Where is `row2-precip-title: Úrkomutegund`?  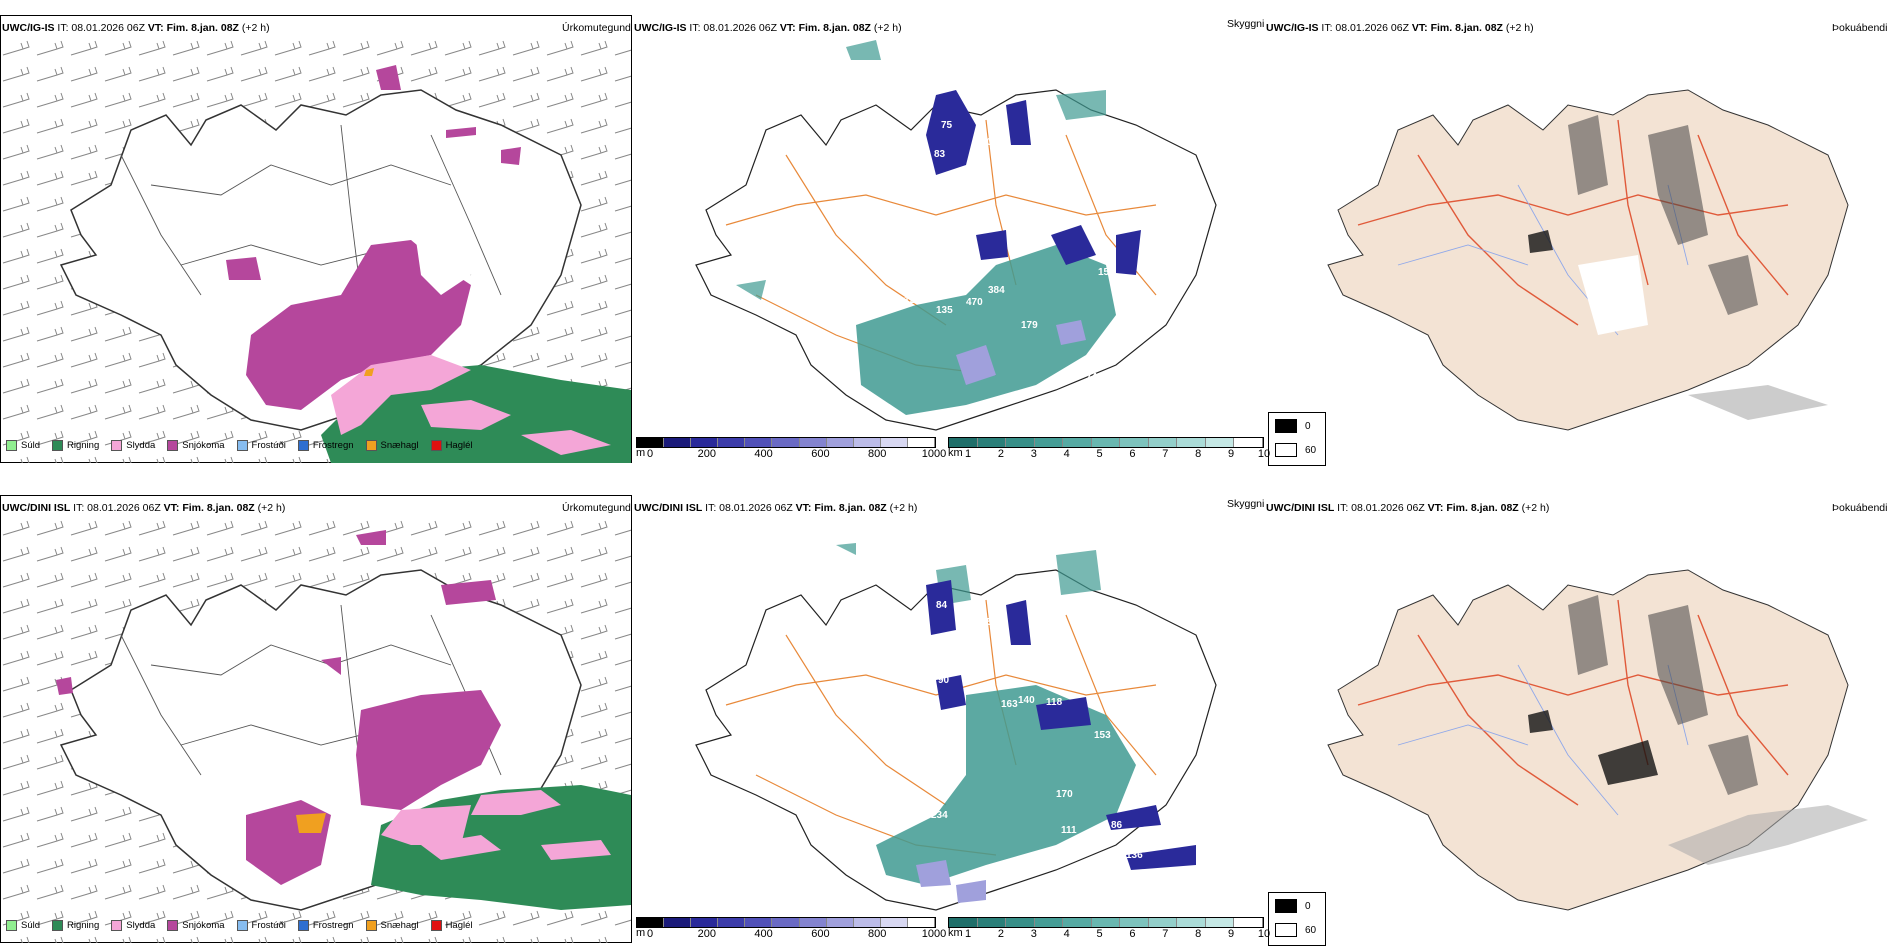
row2-precip-title: Úrkomutegund is located at coordinates (596, 508).